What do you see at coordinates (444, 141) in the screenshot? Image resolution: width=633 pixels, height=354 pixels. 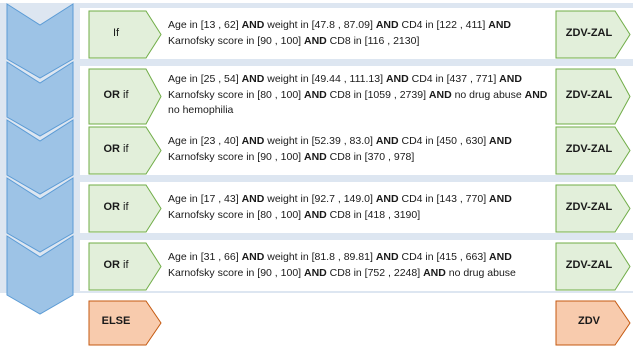 I see `condition-clause: CD4 in [450 , 630]` at bounding box center [444, 141].